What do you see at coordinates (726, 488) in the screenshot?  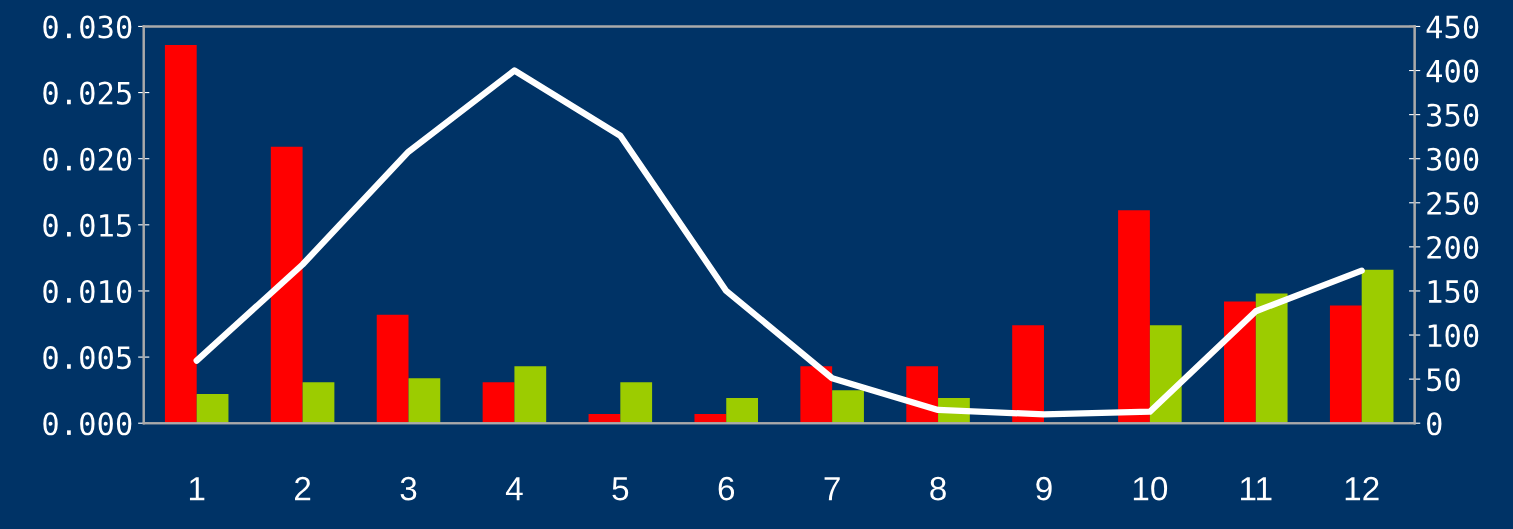 I see `x-tick-label: 6` at bounding box center [726, 488].